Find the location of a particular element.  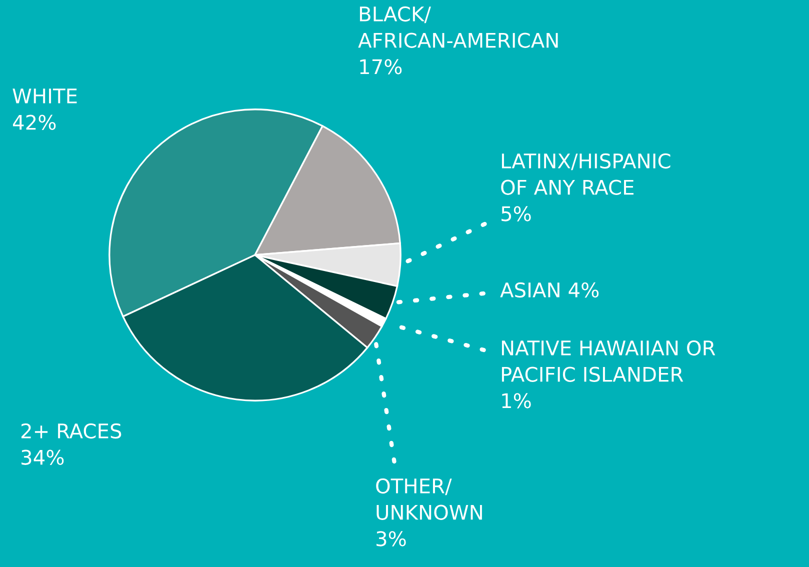

data-label: 5% is located at coordinates (516, 214).